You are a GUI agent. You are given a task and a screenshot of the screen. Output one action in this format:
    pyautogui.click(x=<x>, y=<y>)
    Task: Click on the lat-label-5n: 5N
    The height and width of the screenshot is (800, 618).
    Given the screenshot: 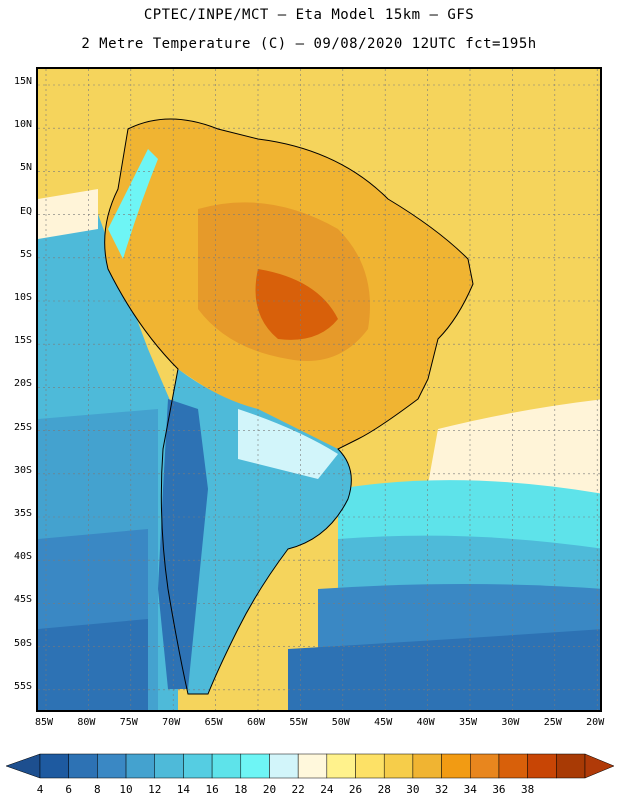 What is the action you would take?
    pyautogui.click(x=25, y=168)
    